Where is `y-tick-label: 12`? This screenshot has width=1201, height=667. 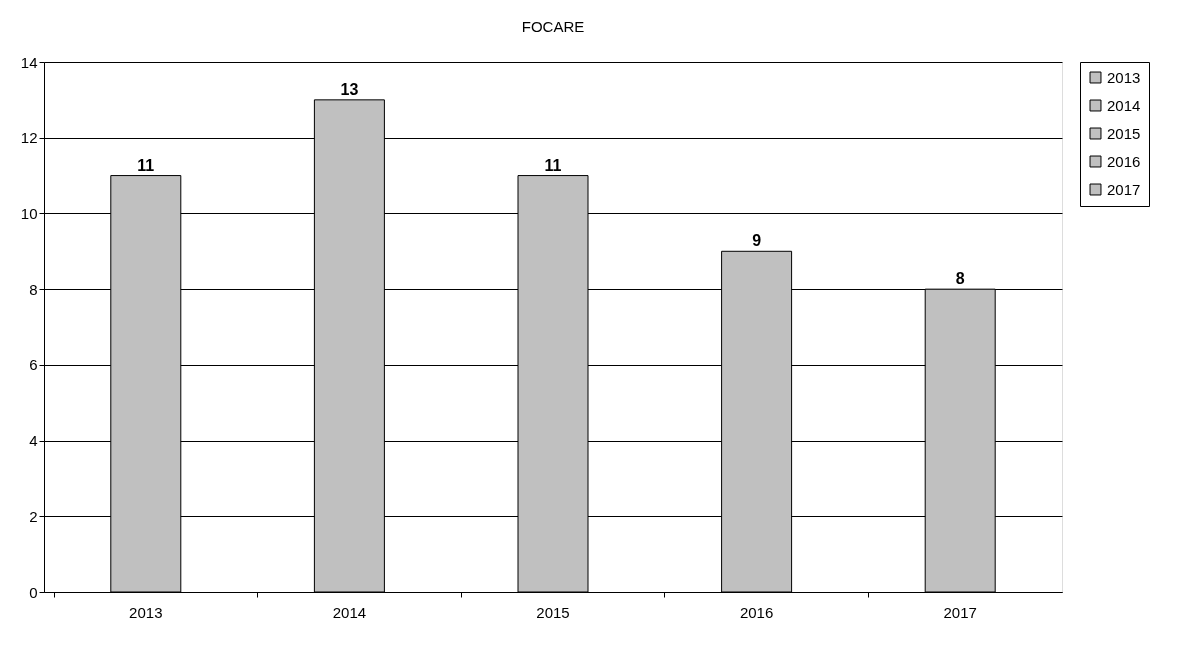
y-tick-label: 12 is located at coordinates (29, 138).